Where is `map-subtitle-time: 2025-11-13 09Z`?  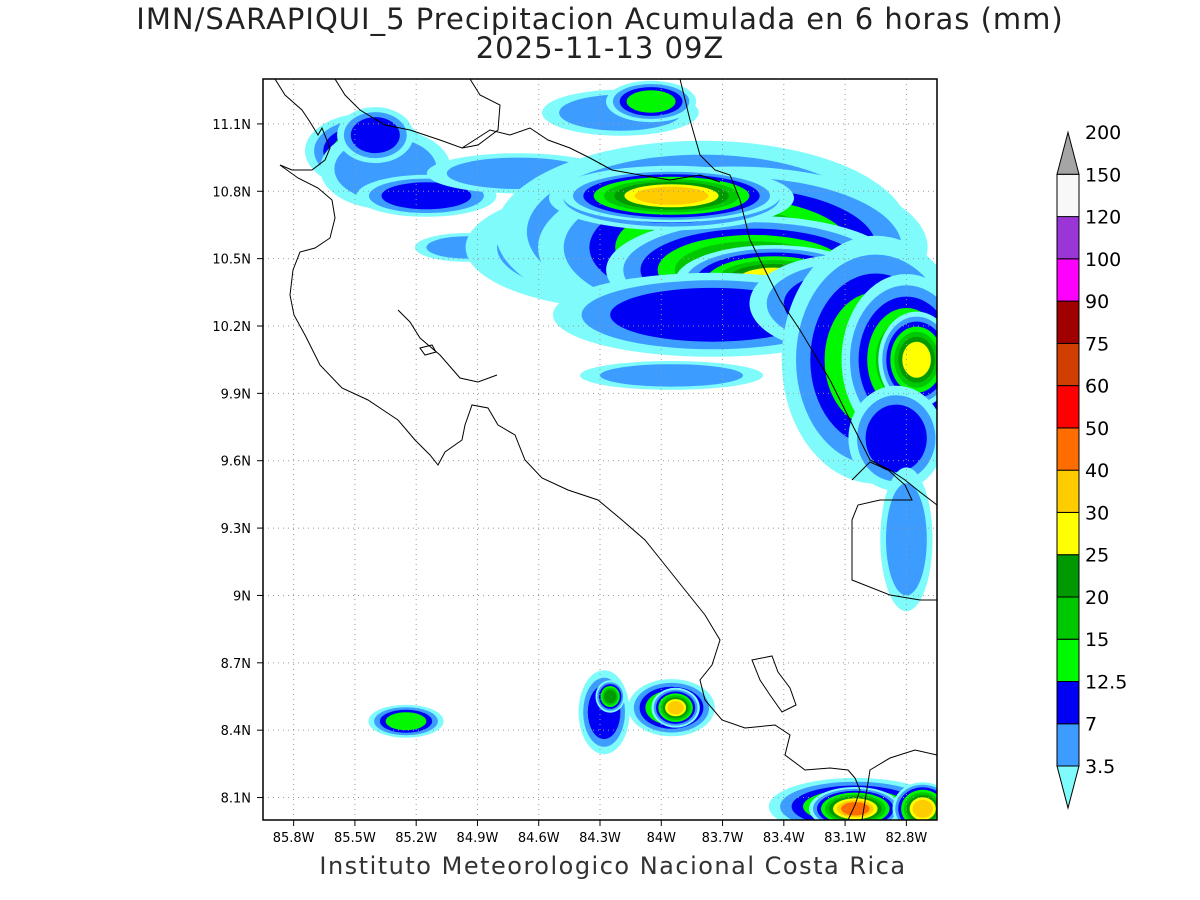 map-subtitle-time: 2025-11-13 09Z is located at coordinates (600, 48).